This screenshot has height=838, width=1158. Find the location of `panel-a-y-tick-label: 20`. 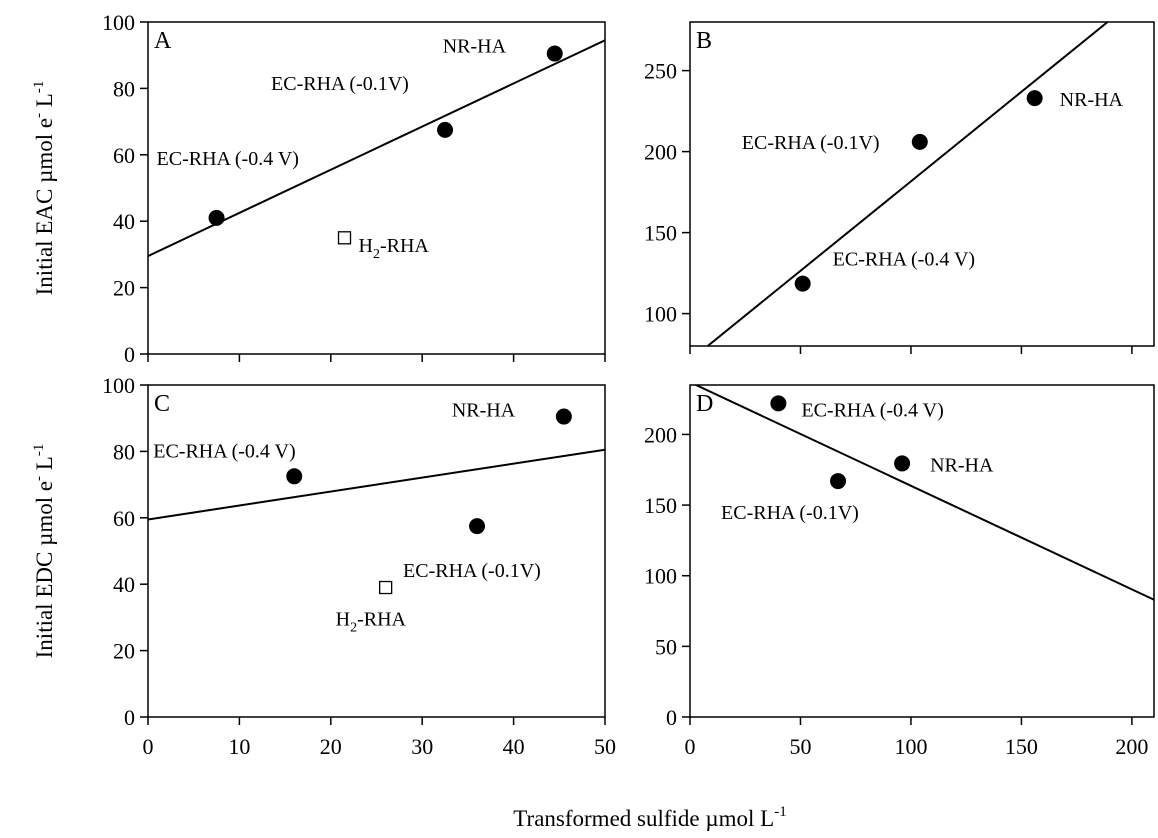

panel-a-y-tick-label: 20 is located at coordinates (124, 288).